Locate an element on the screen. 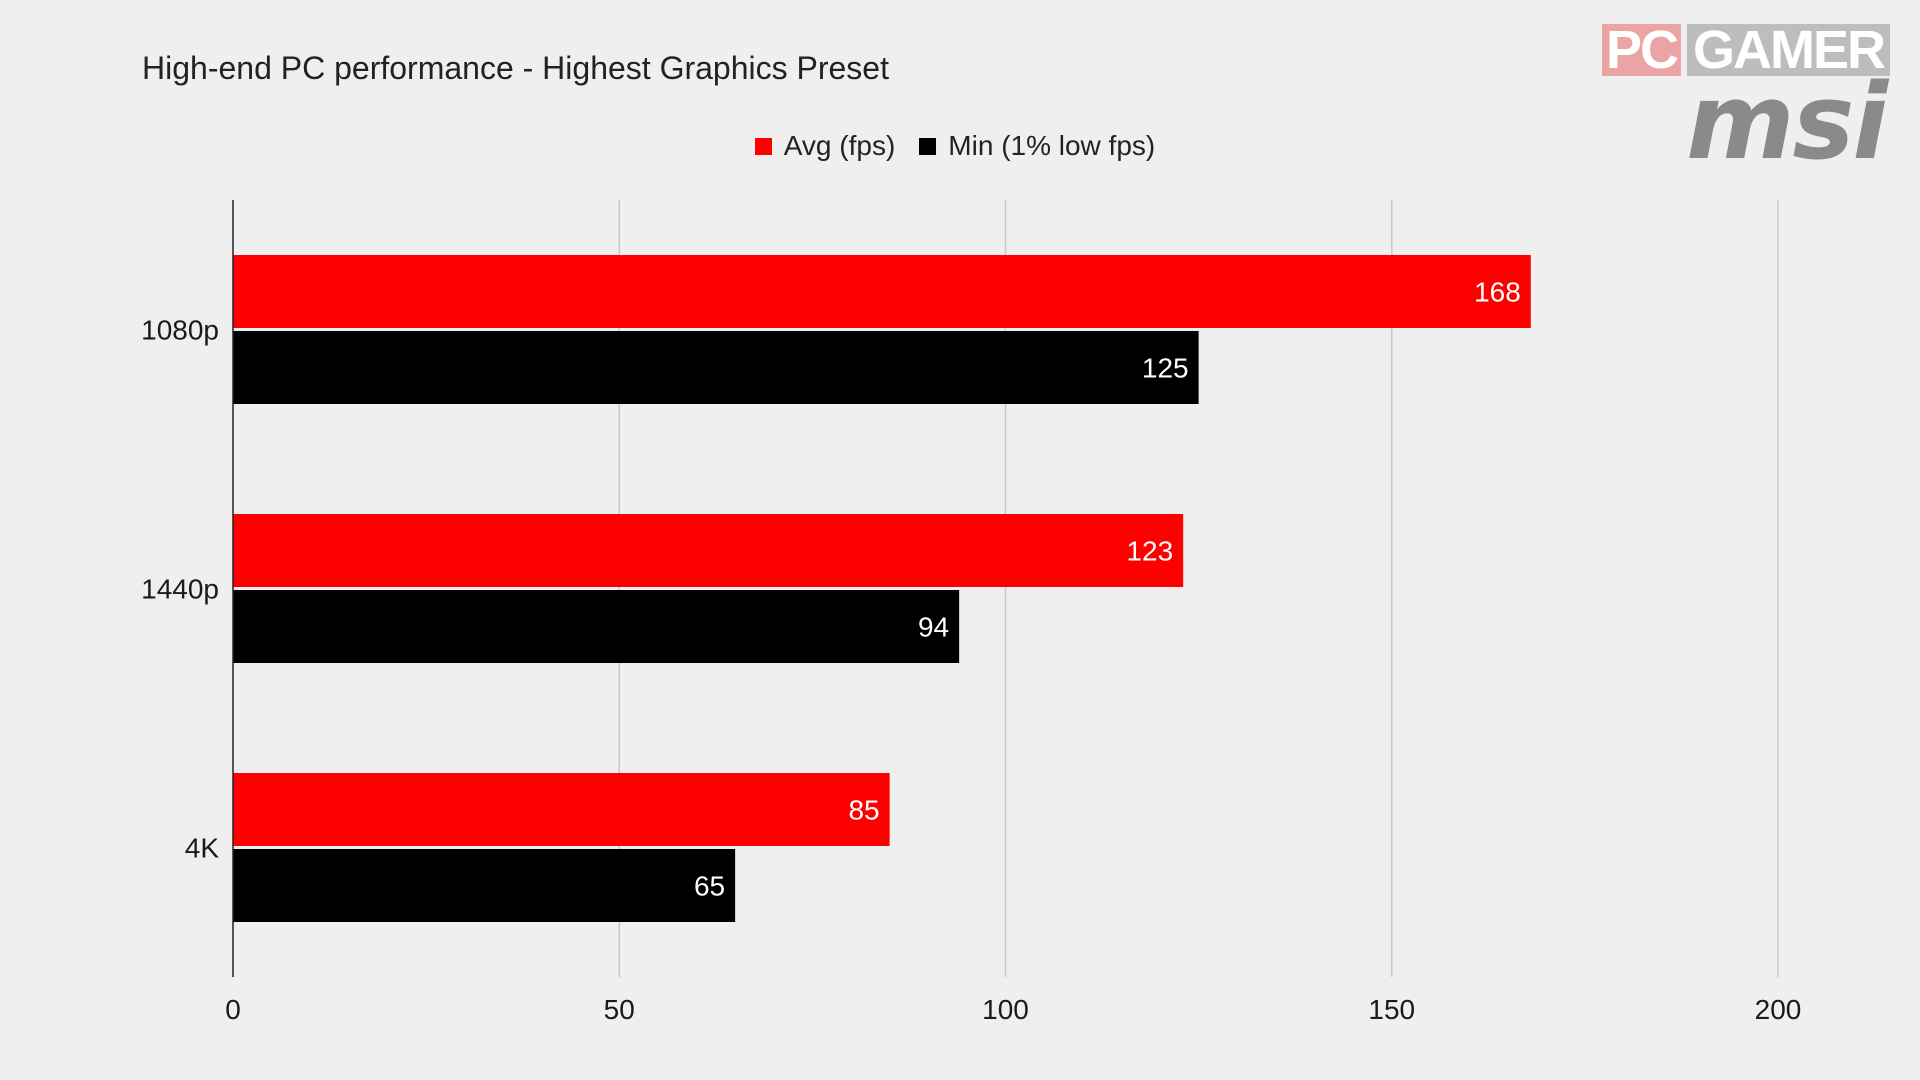 Image resolution: width=1920 pixels, height=1080 pixels. x-tick-label-200: 200 is located at coordinates (1778, 1009).